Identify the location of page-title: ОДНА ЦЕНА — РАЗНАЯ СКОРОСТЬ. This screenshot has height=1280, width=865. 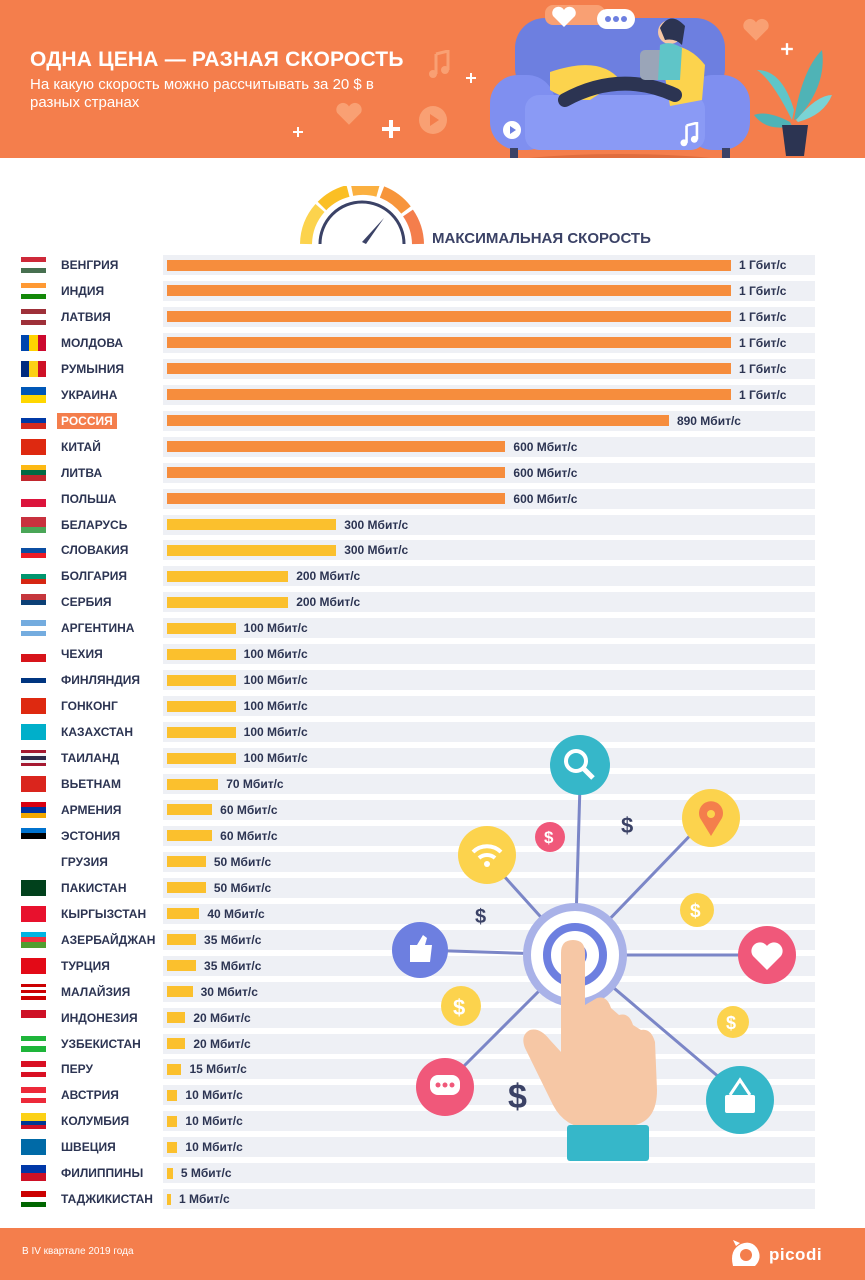
(217, 59).